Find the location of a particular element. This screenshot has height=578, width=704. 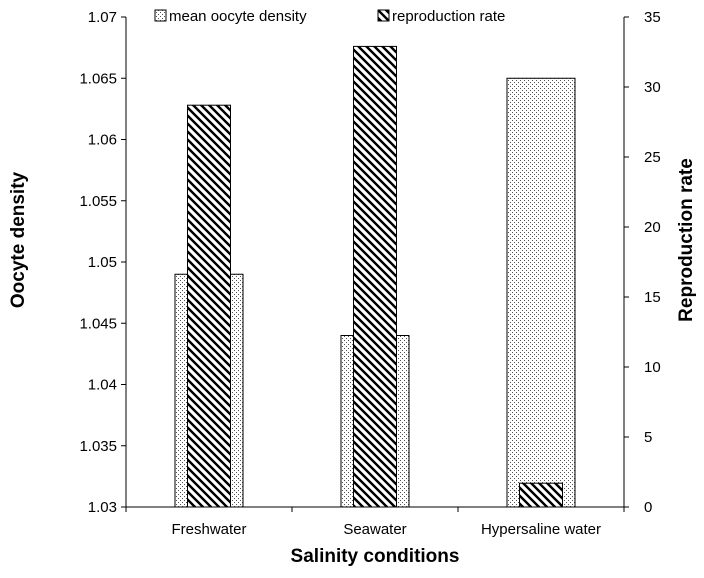

right-tick-label: 10 is located at coordinates (652, 367).